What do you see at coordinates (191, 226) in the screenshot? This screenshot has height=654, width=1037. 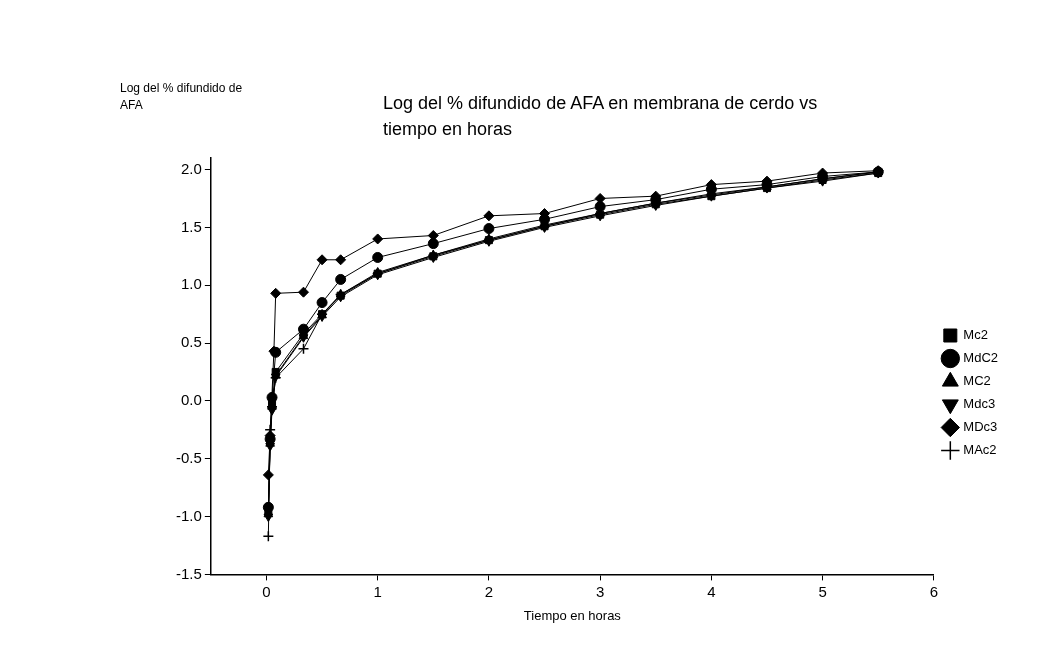 I see `y-tick-label: 1.5` at bounding box center [191, 226].